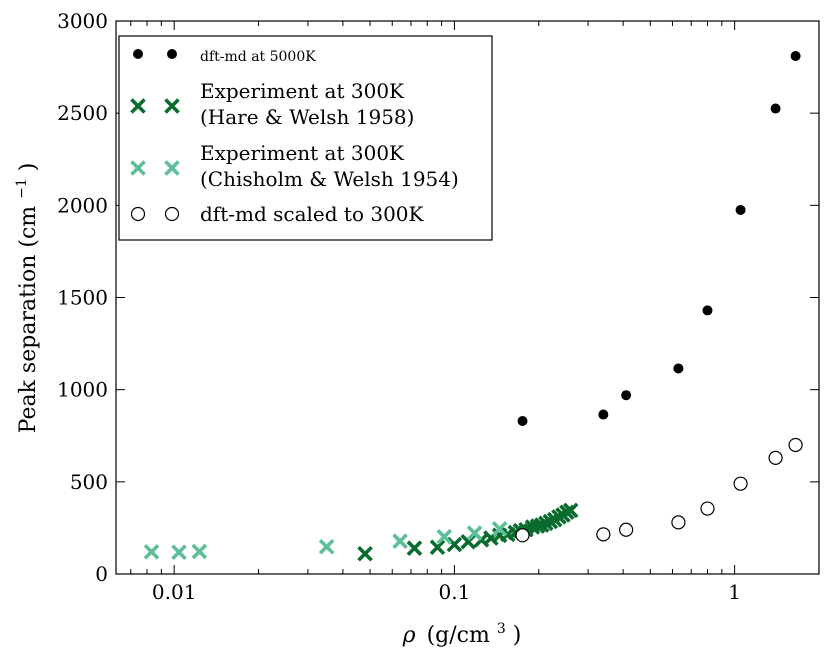 This screenshot has height=657, width=831. What do you see at coordinates (174, 592) in the screenshot?
I see `x-tick-label: 0.01` at bounding box center [174, 592].